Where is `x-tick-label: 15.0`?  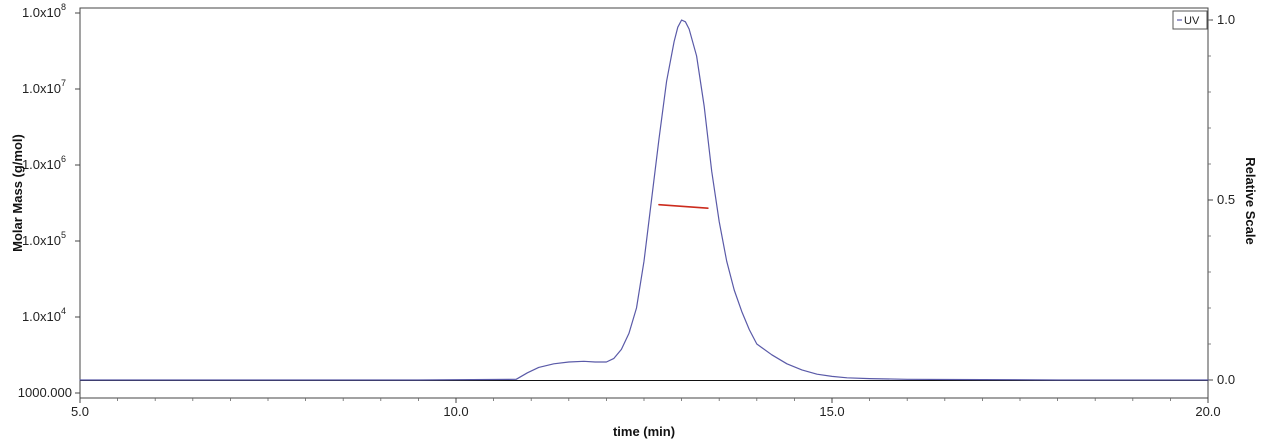 x-tick-label: 15.0 is located at coordinates (831, 411).